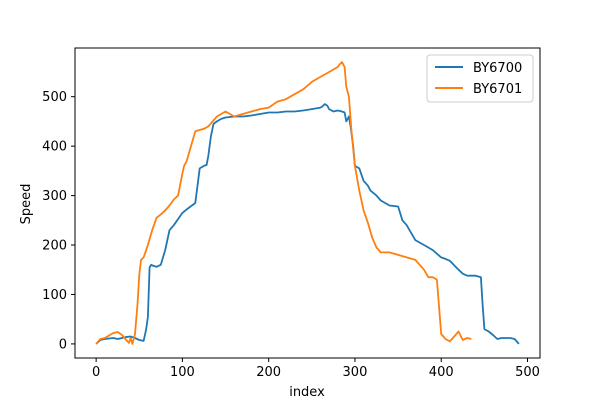 This screenshot has width=600, height=400. What do you see at coordinates (480, 78) in the screenshot?
I see `legend: BY6700 BY6701` at bounding box center [480, 78].